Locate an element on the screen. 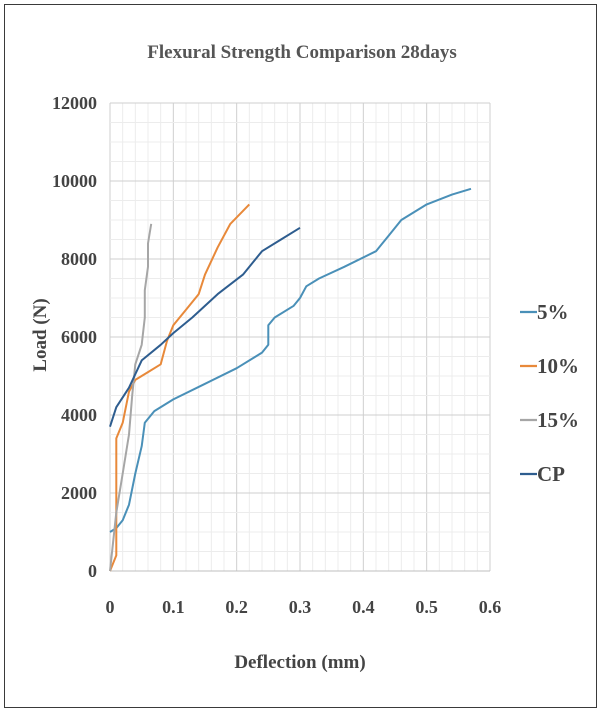  y-tick-label: 8000 is located at coordinates (79, 259).